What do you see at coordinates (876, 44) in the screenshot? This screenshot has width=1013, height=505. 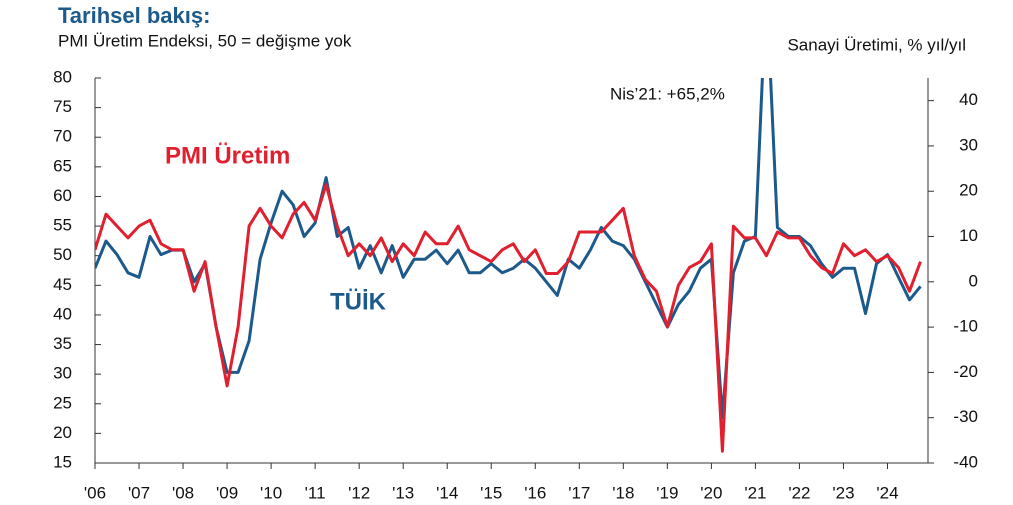 I see `y2-axis-label: Sanayi Üretimi, % yıl/yıl` at bounding box center [876, 44].